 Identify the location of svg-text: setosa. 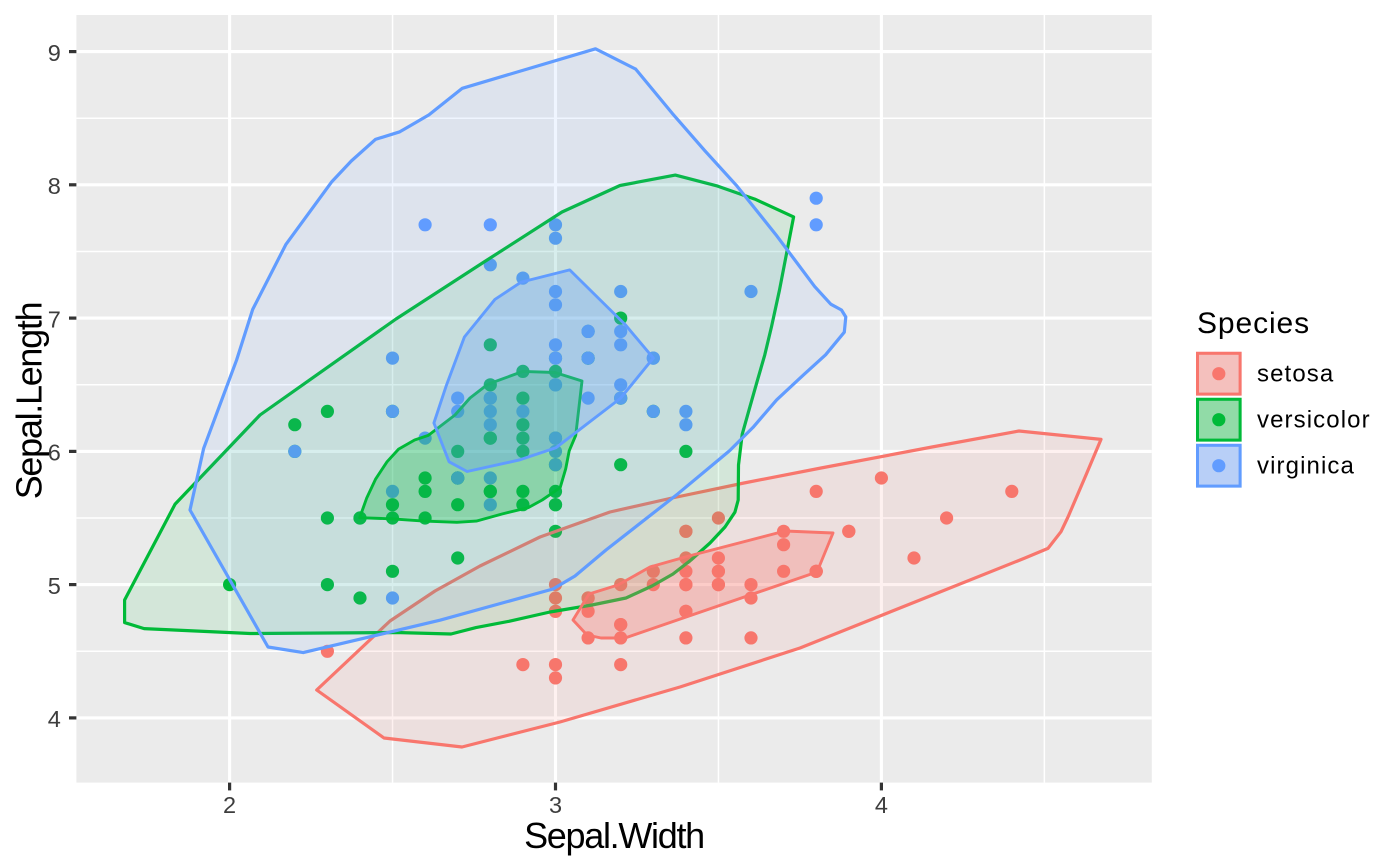
(1295, 373).